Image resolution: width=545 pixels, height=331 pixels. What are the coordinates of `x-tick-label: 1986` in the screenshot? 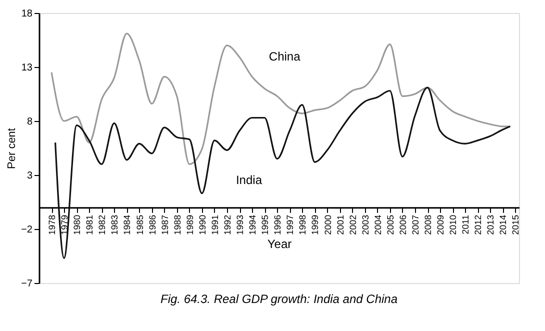 It's located at (152, 224).